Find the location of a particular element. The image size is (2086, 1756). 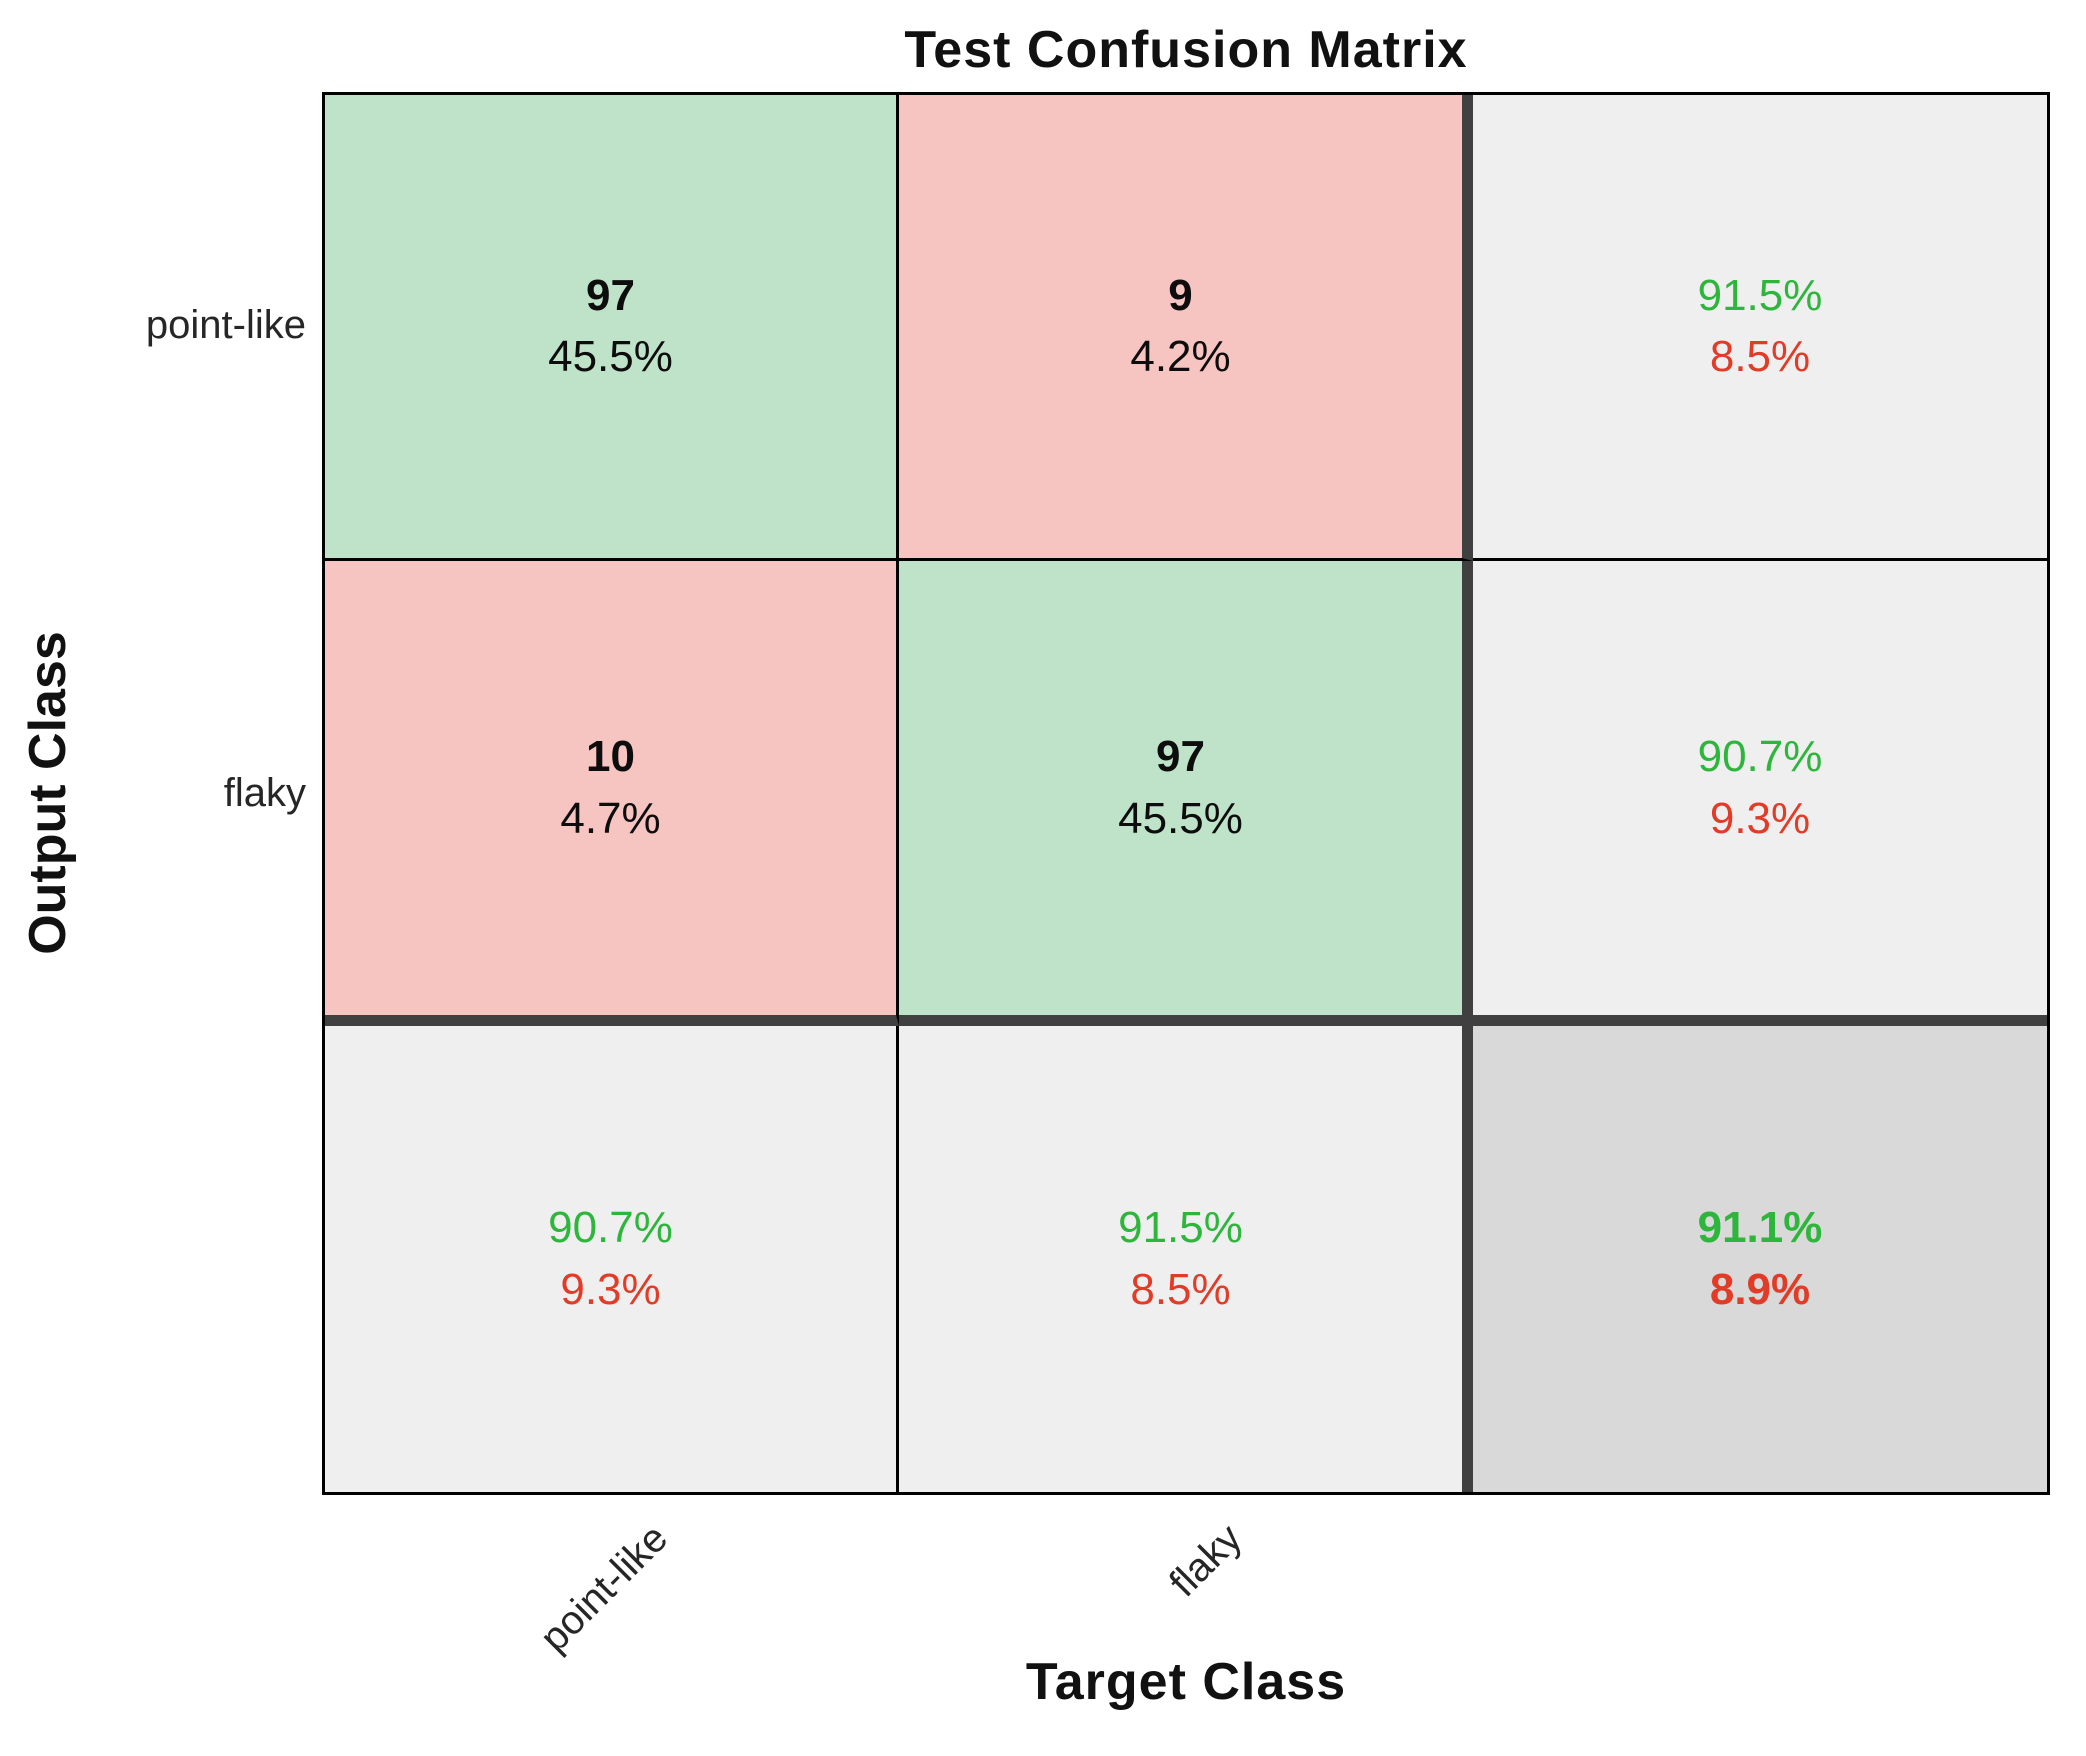

cell-count: 9 is located at coordinates (1180, 295).